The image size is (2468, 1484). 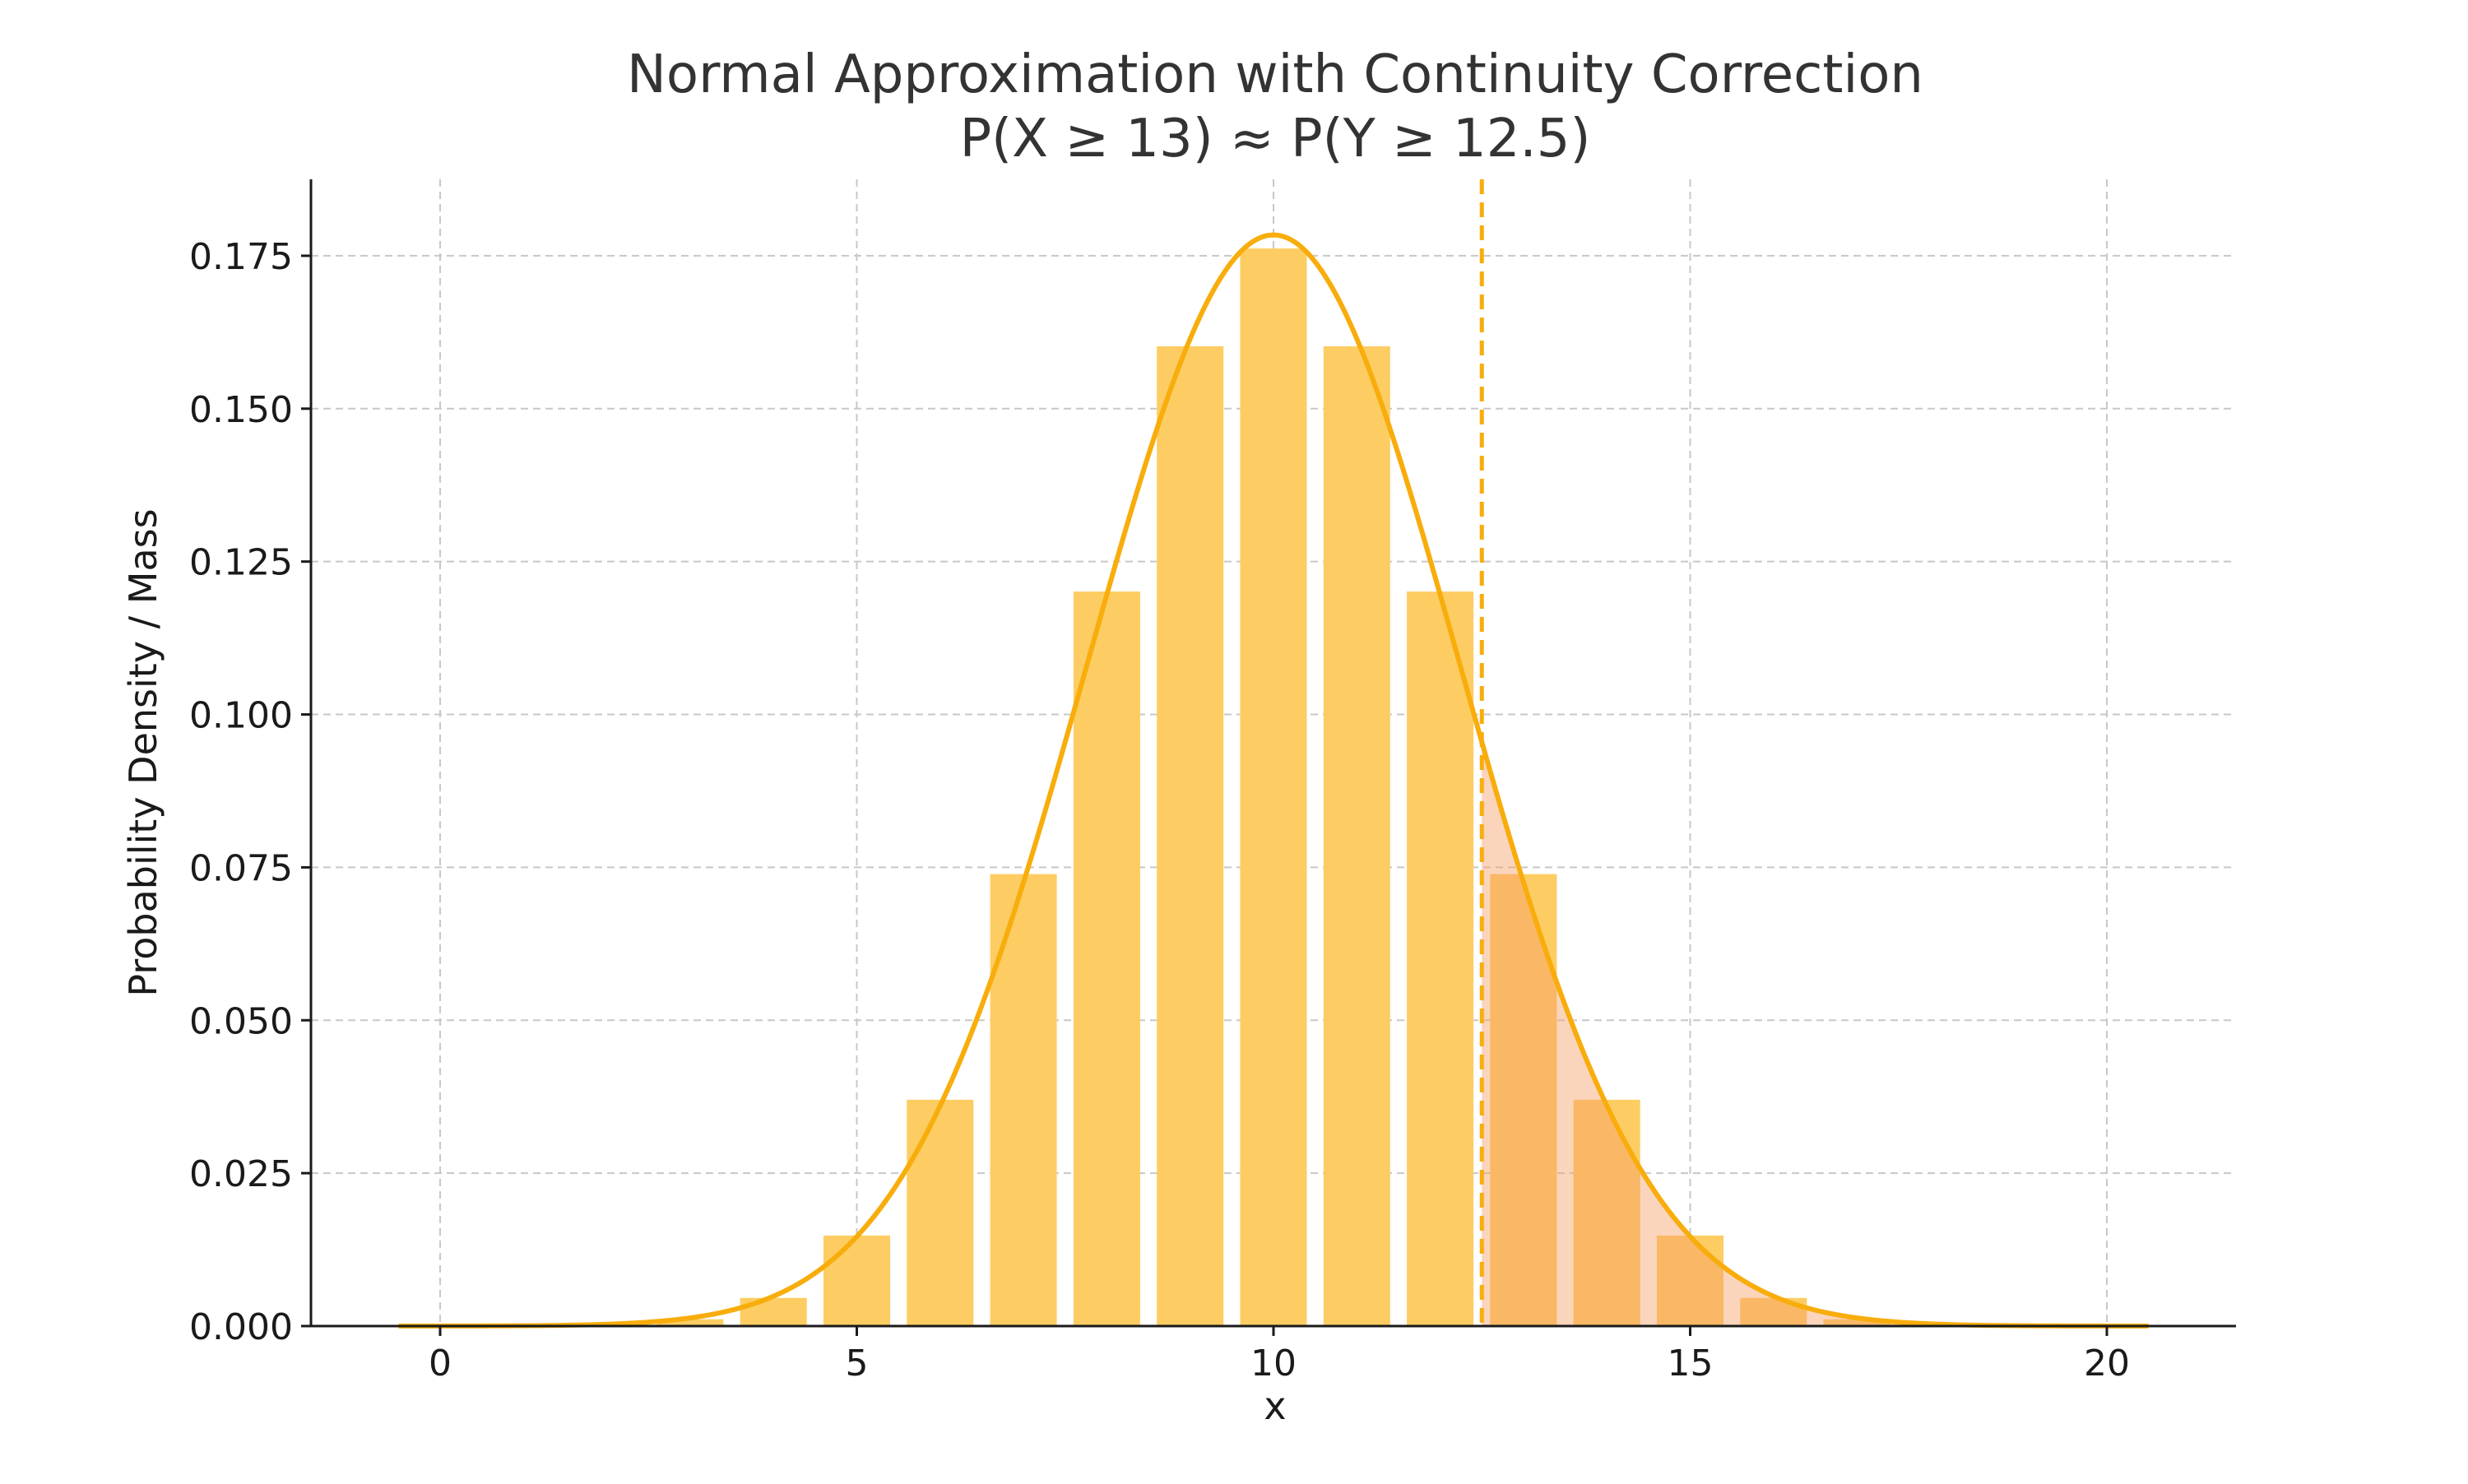 I want to click on y-tick-label-5: 0.125, so click(x=241, y=563).